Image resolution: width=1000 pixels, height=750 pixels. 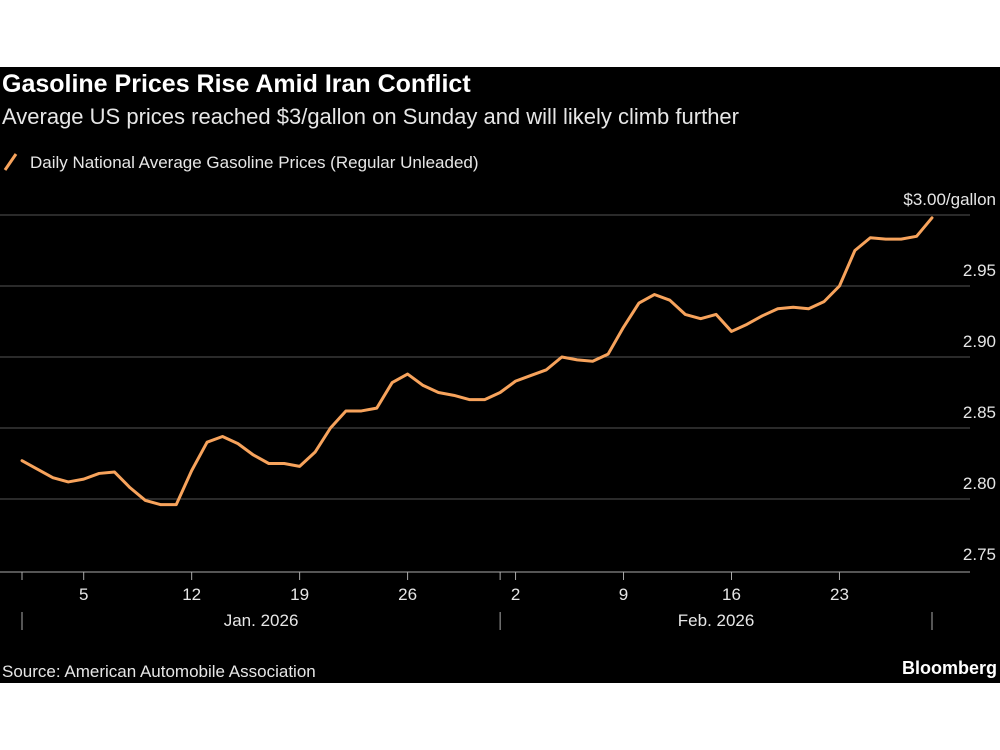 What do you see at coordinates (716, 620) in the screenshot?
I see `x-group-label: Feb. 2026` at bounding box center [716, 620].